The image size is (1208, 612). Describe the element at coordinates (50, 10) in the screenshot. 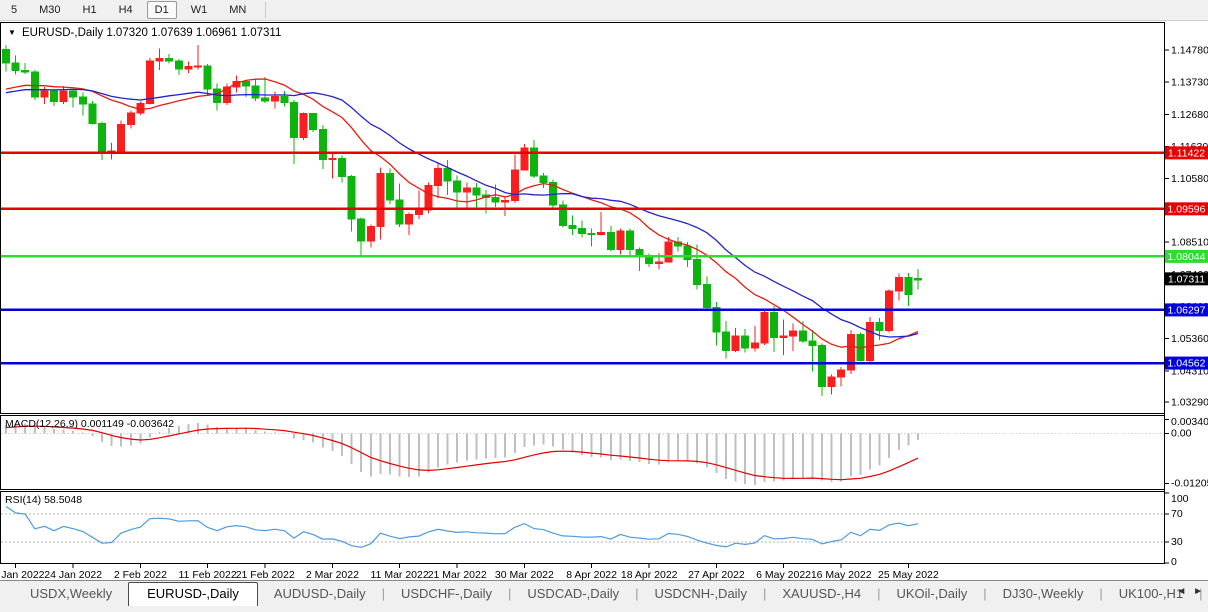

I see `timeframe-button-m30: M30` at that location.